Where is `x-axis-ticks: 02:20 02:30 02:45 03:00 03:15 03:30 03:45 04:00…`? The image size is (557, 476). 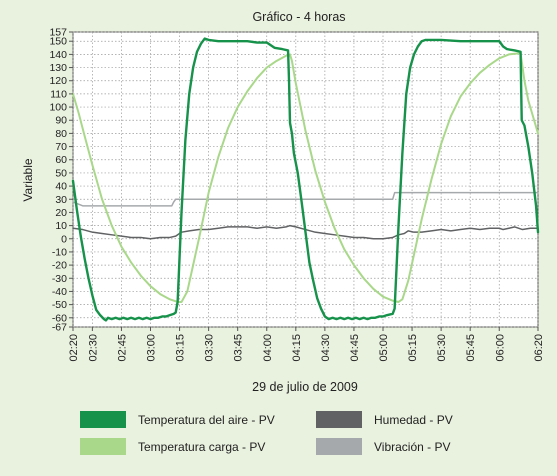 x-axis-ticks: 02:20 02:30 02:45 03:00 03:15 03:30 03:45 04:00… is located at coordinates (306, 344).